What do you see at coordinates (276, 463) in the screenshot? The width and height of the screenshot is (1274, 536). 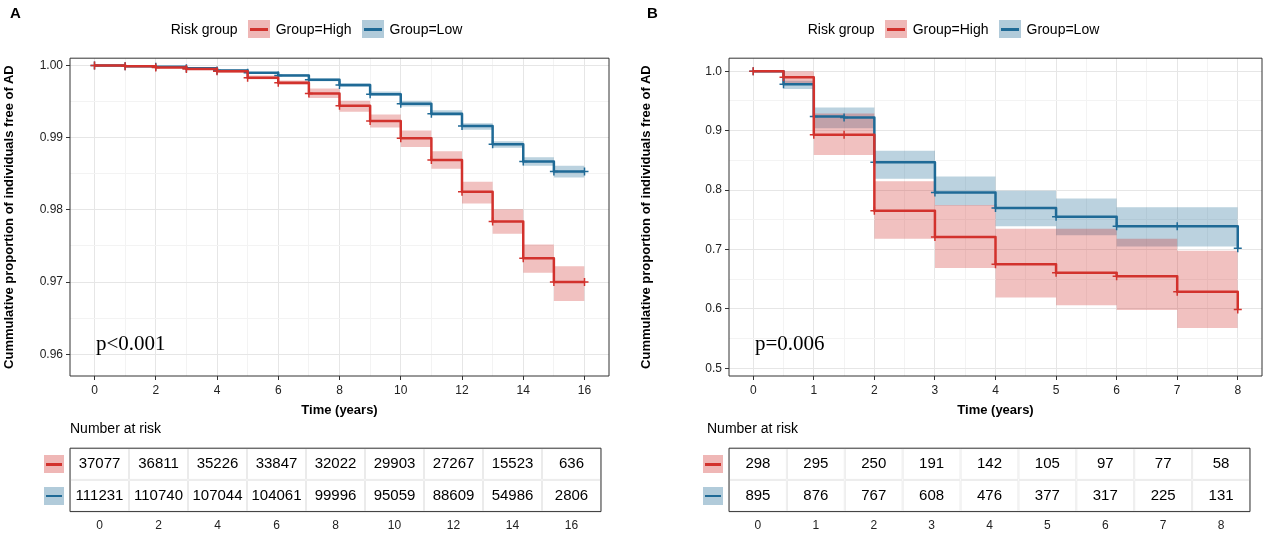 I see `data-label: 33847` at bounding box center [276, 463].